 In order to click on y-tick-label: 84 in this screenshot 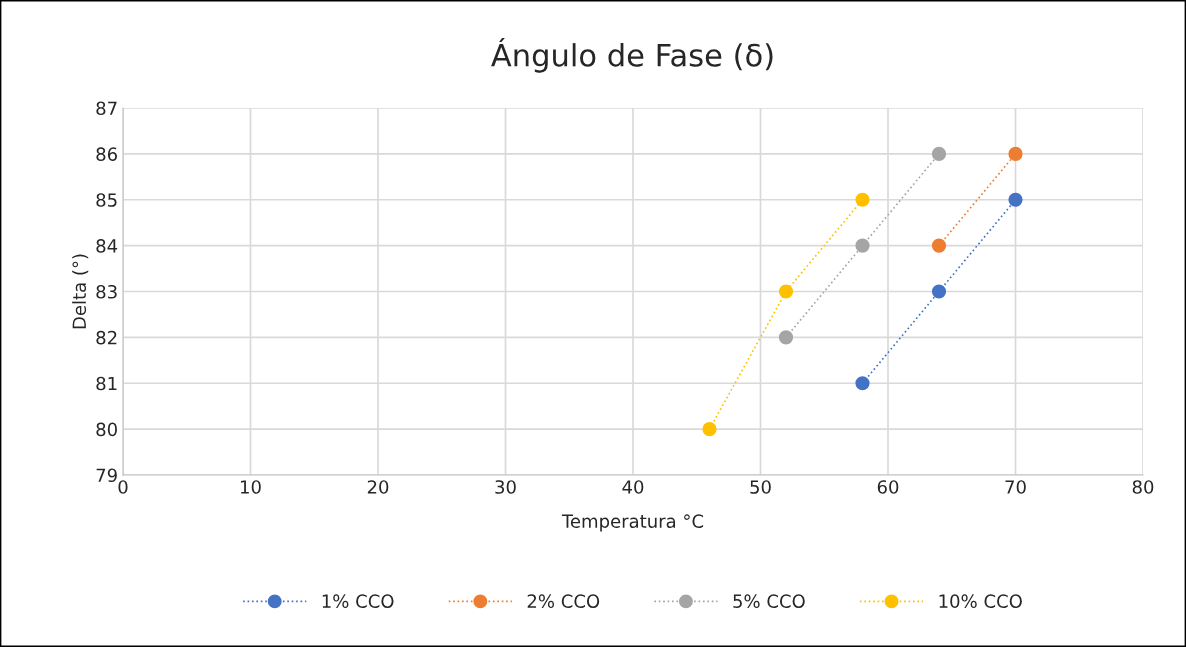, I will do `click(107, 246)`.